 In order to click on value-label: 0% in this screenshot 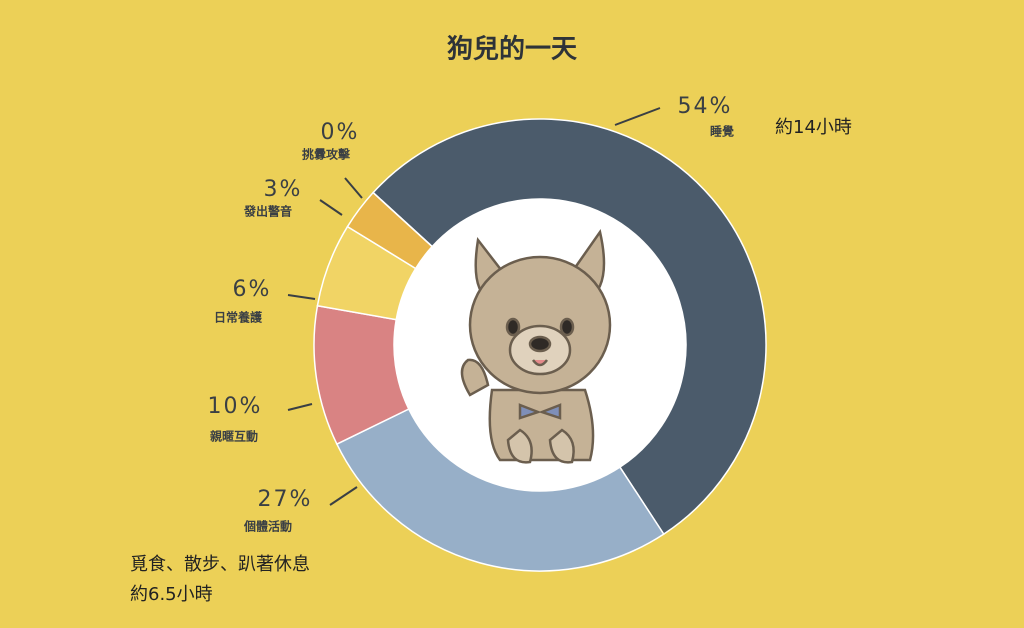, I will do `click(340, 132)`.